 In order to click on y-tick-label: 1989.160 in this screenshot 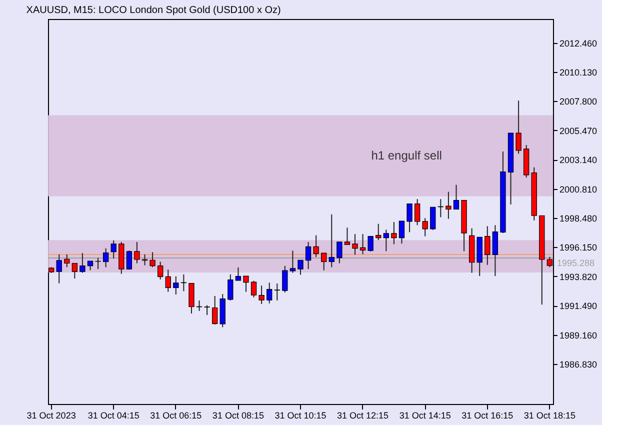, I will do `click(579, 335)`.